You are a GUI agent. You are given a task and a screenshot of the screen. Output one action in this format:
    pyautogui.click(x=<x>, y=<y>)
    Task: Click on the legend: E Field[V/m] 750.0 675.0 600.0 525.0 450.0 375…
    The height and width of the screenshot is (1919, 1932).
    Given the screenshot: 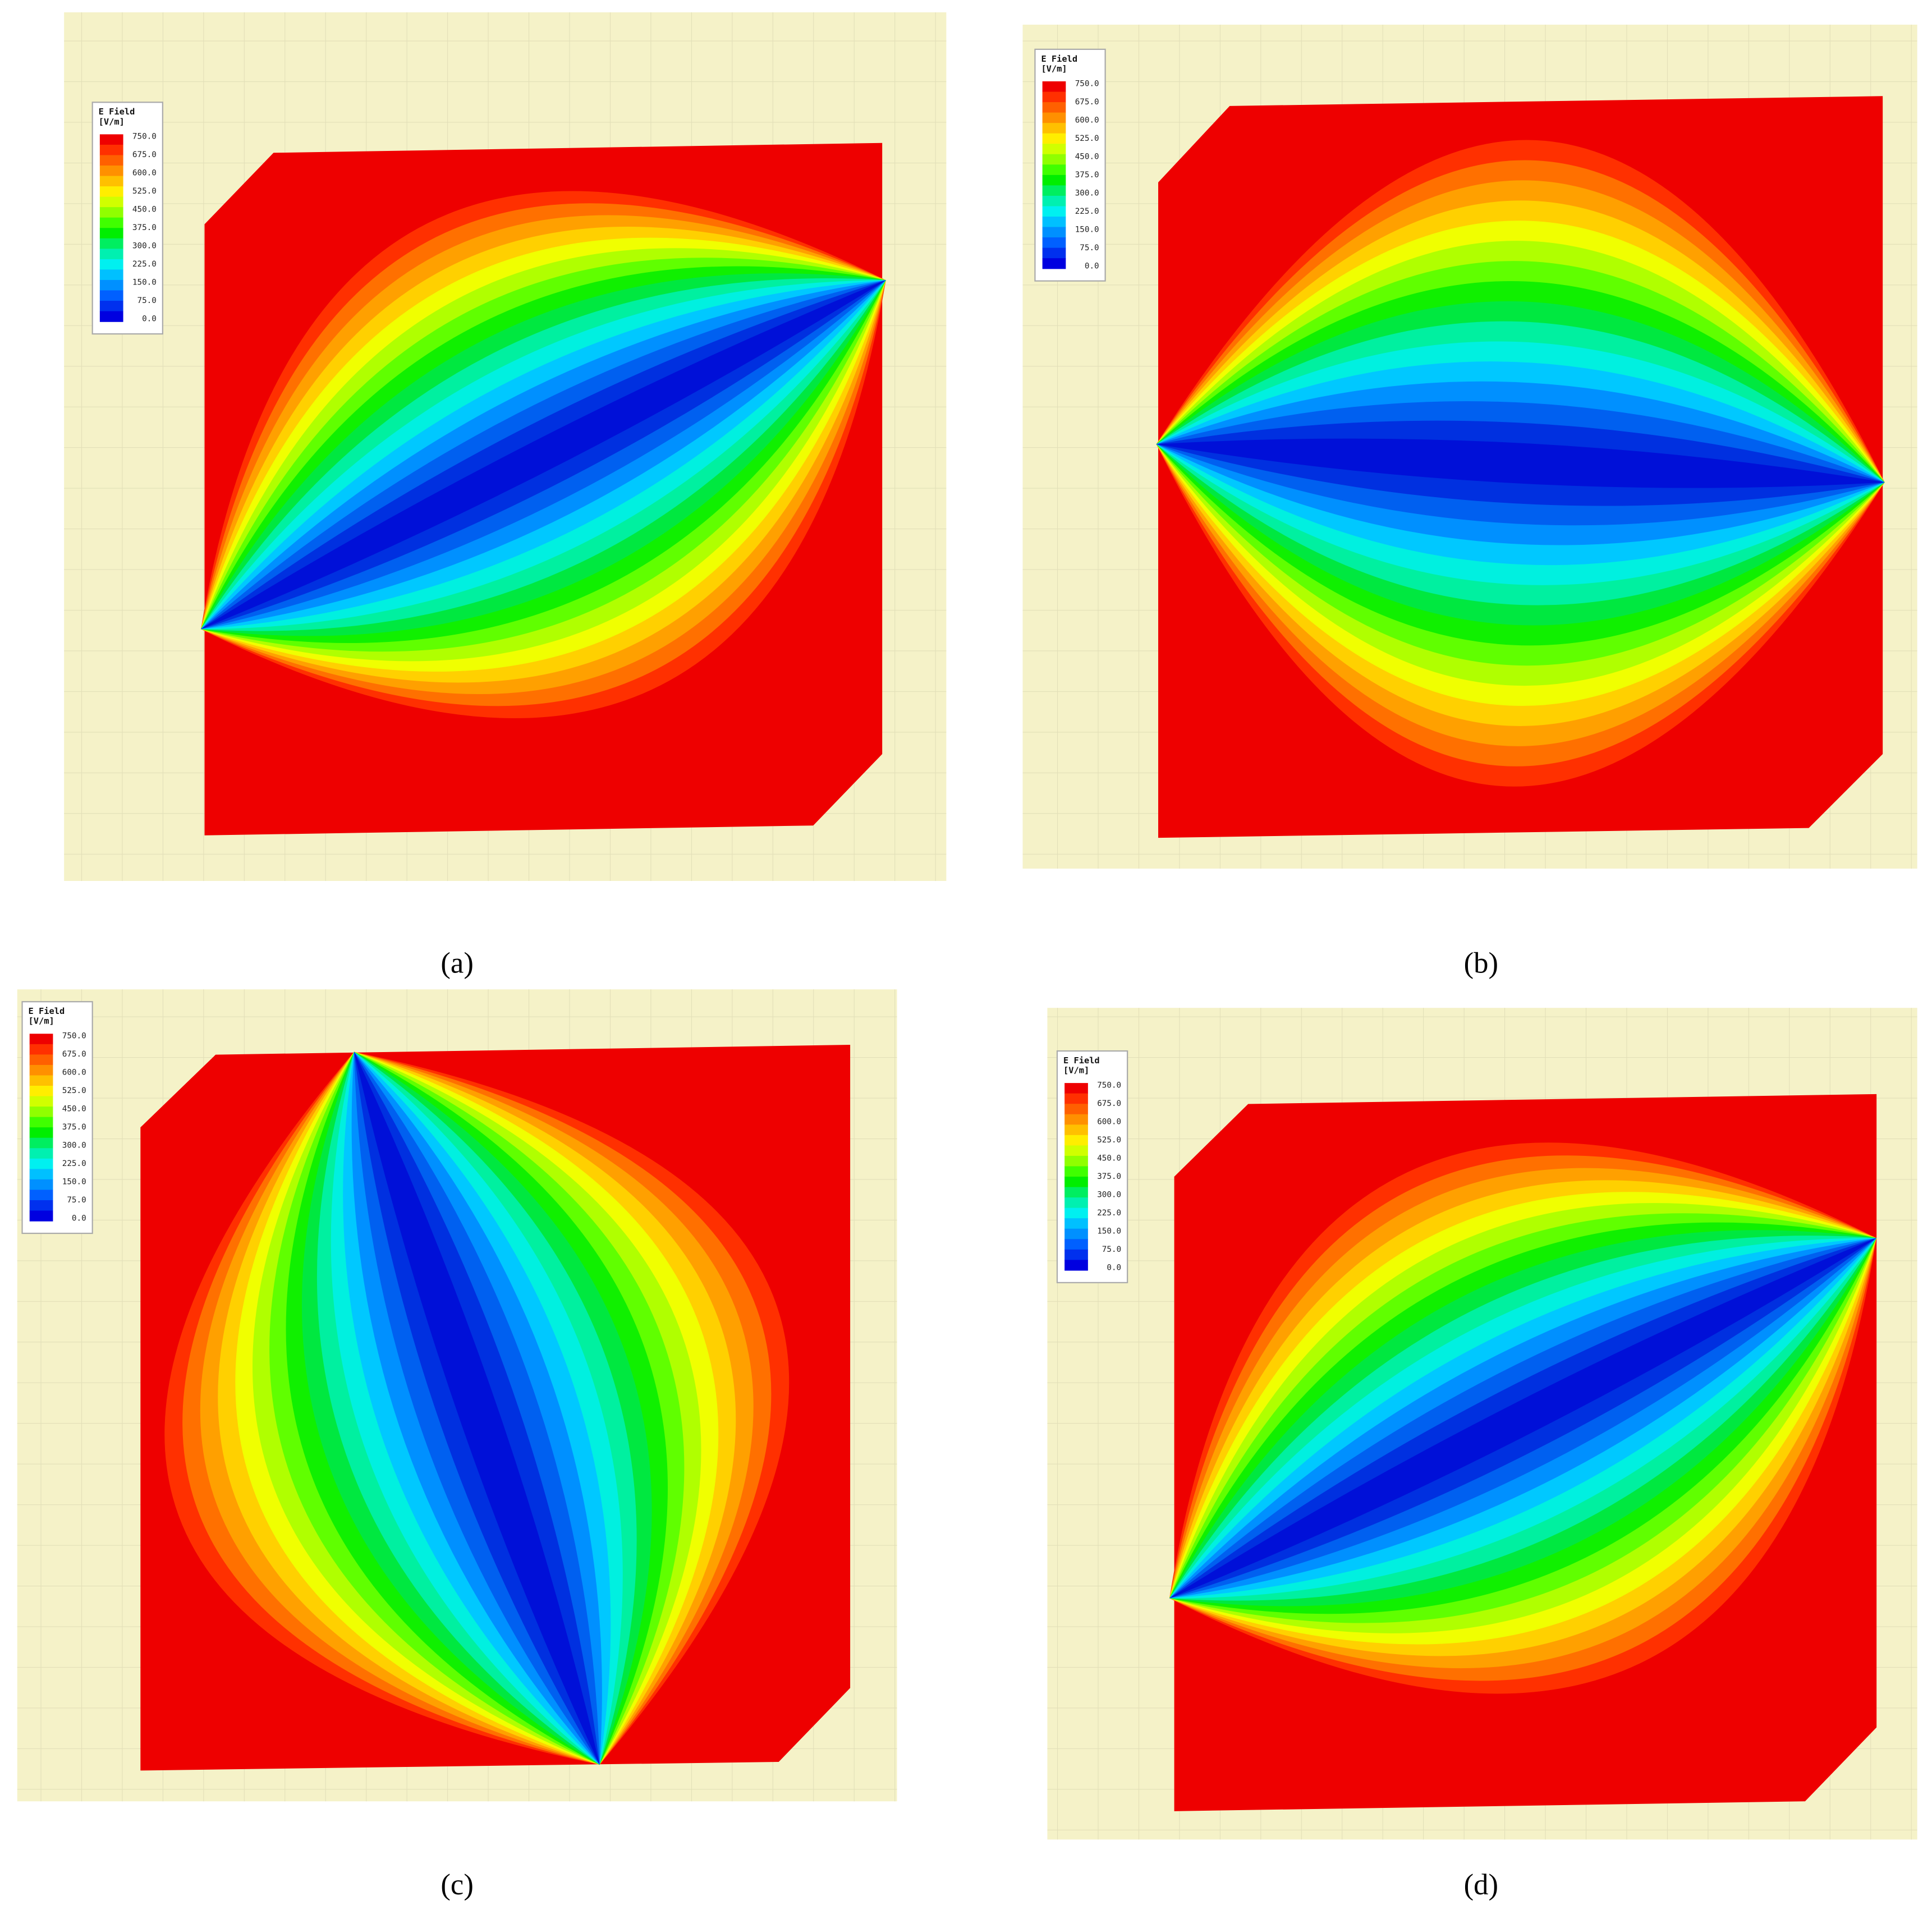 What is the action you would take?
    pyautogui.click(x=1092, y=1167)
    